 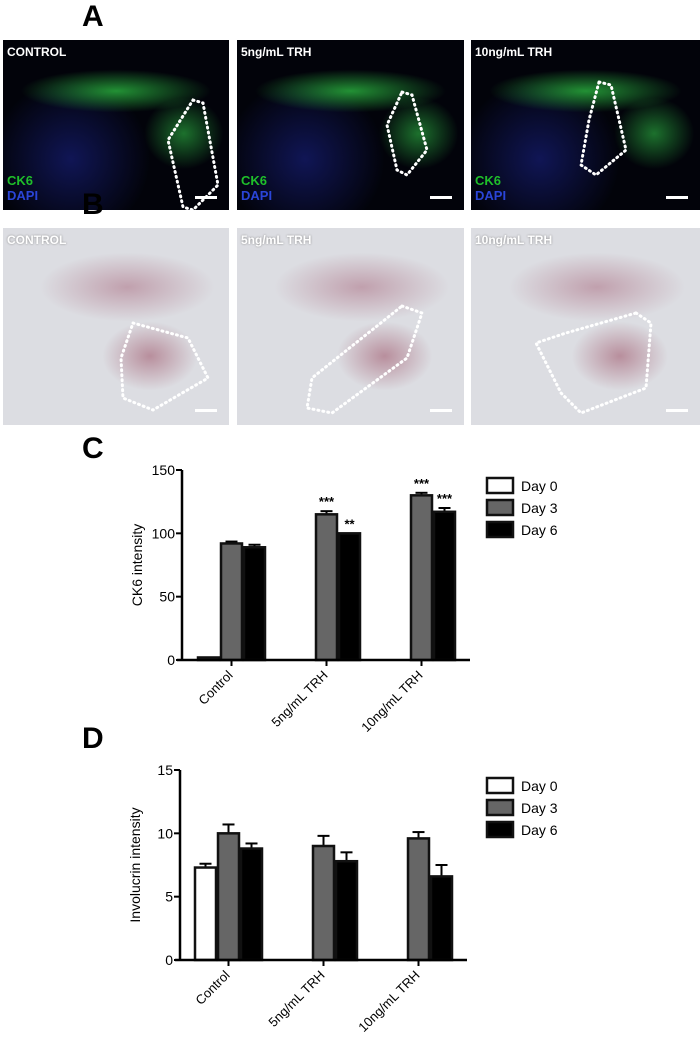 I want to click on panel-label-a: A, so click(x=93, y=16).